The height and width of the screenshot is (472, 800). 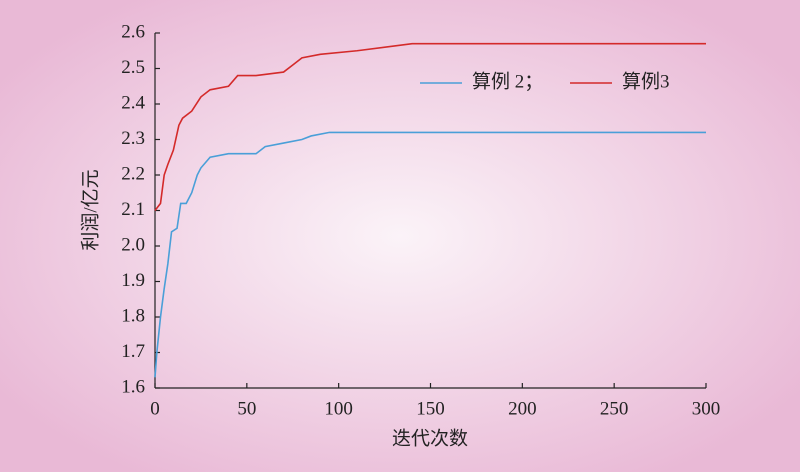 I want to click on y-tick-label: 2.0, so click(x=133, y=244).